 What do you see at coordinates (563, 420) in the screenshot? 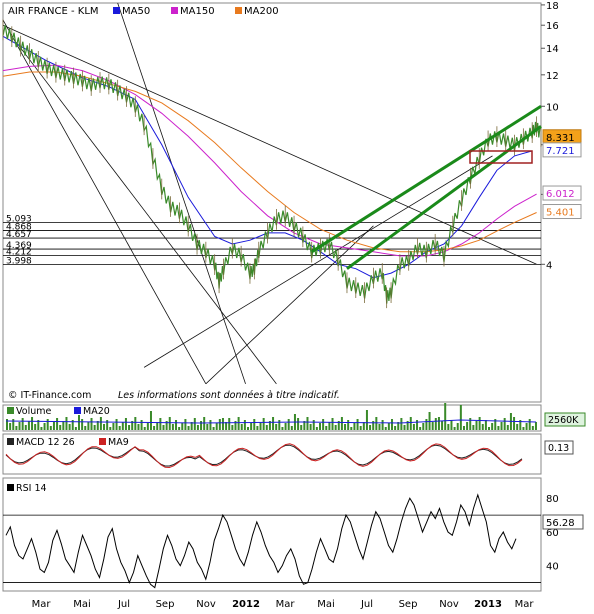
I see `volume-last-value: 2560K` at bounding box center [563, 420].